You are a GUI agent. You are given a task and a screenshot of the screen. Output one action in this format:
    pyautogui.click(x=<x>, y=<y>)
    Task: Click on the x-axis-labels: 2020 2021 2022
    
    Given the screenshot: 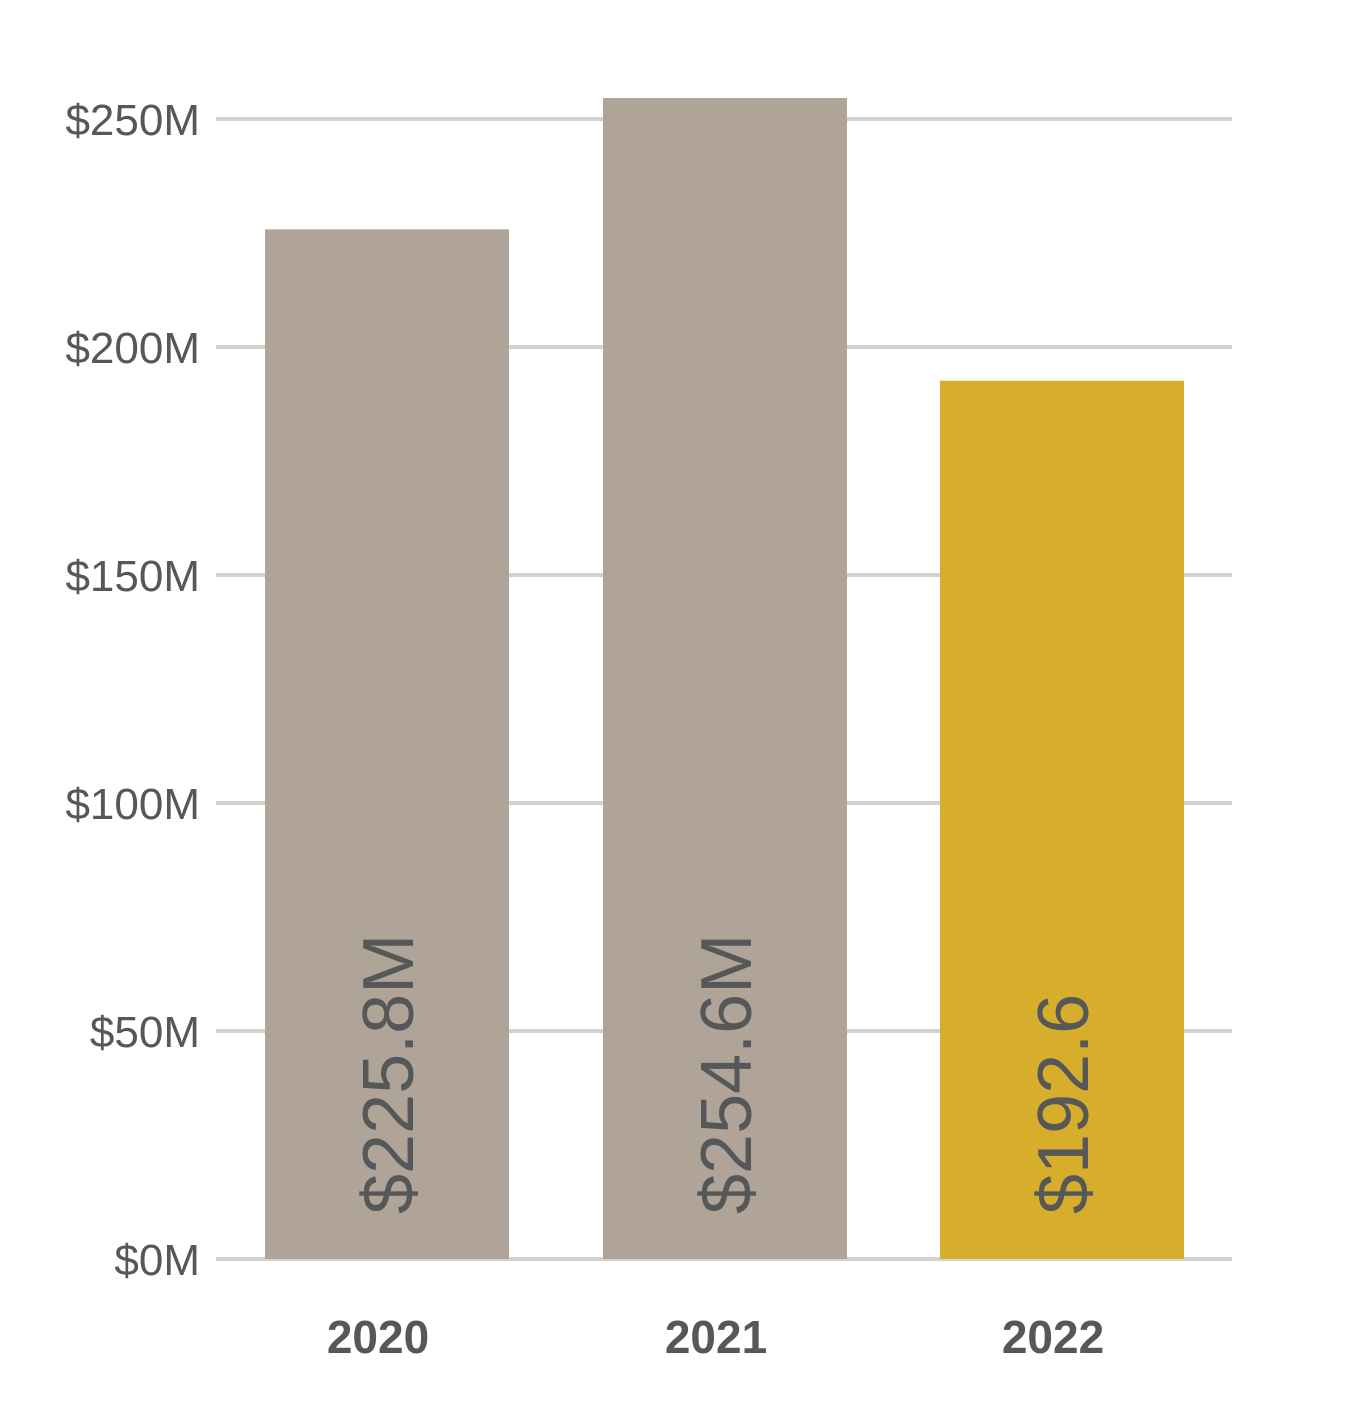 What is the action you would take?
    pyautogui.click(x=715, y=1337)
    